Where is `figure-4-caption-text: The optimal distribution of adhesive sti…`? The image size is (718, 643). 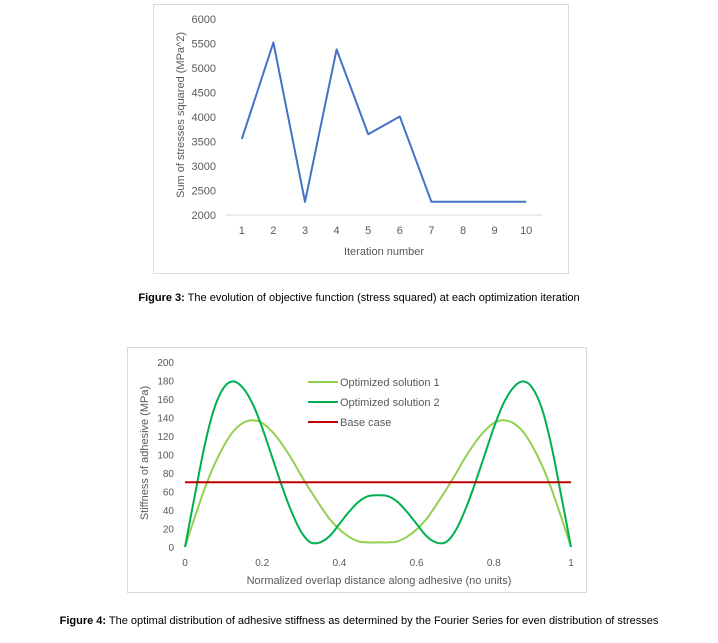 figure-4-caption-text: The optimal distribution of adhesive sti… is located at coordinates (382, 621).